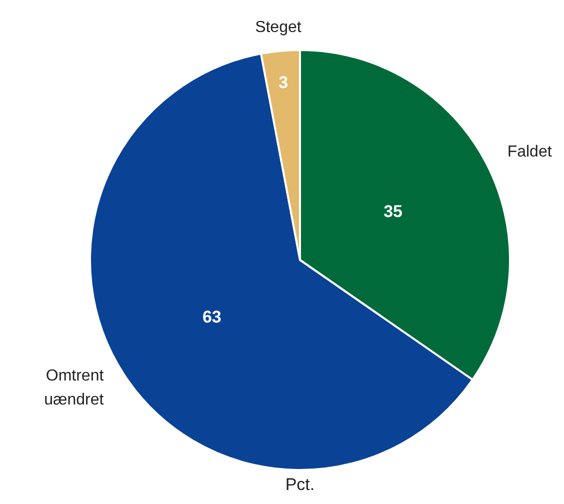 The image size is (564, 504). I want to click on data-label: 3, so click(283, 82).